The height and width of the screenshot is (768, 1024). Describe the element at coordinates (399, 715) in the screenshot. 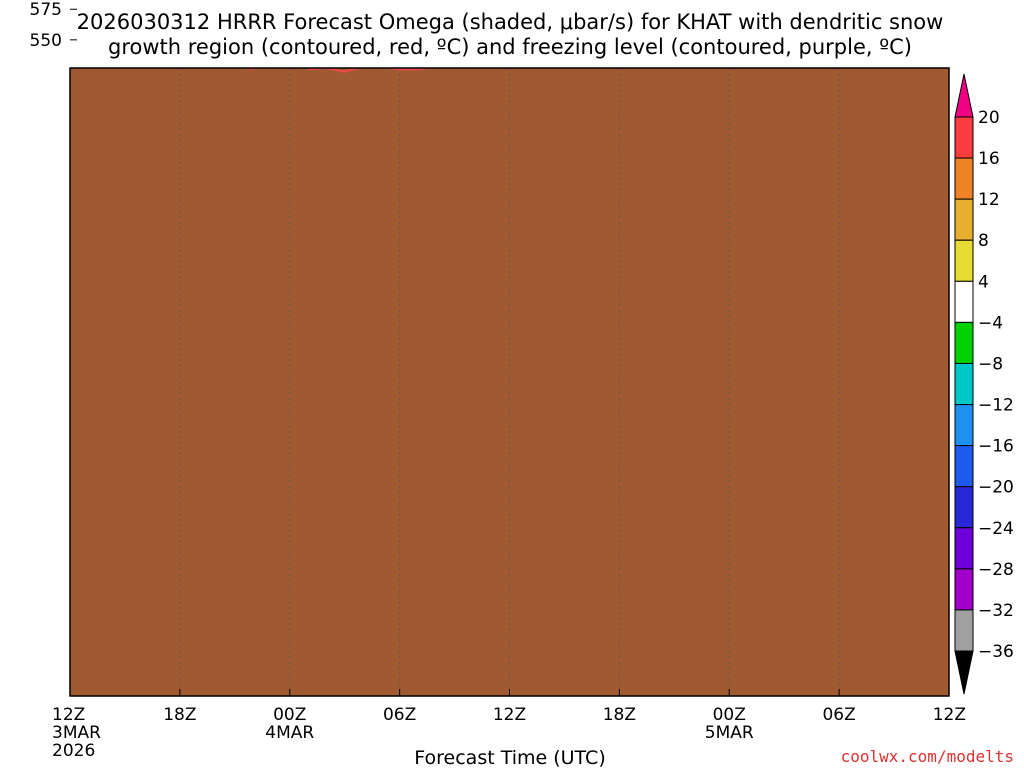

I see `x-tick-label-3: 06Z` at that location.